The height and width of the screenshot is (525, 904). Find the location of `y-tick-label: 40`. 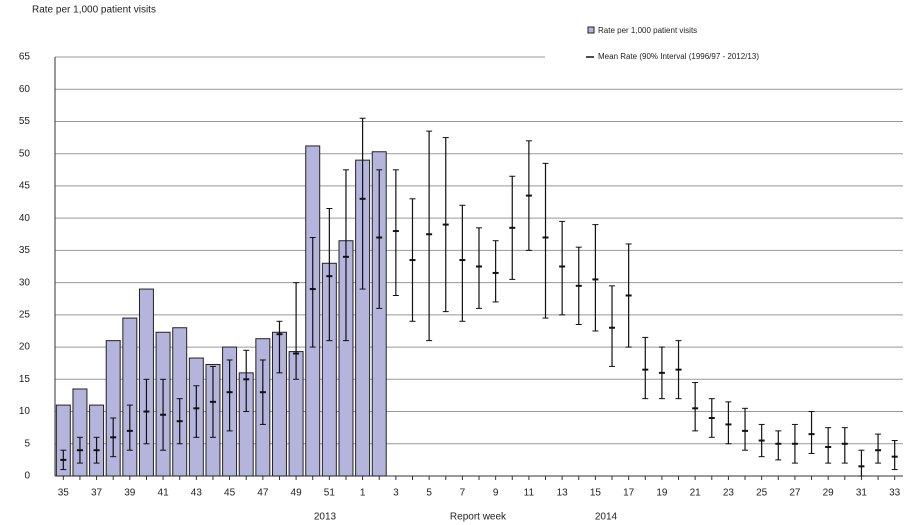

y-tick-label: 40 is located at coordinates (25, 218).